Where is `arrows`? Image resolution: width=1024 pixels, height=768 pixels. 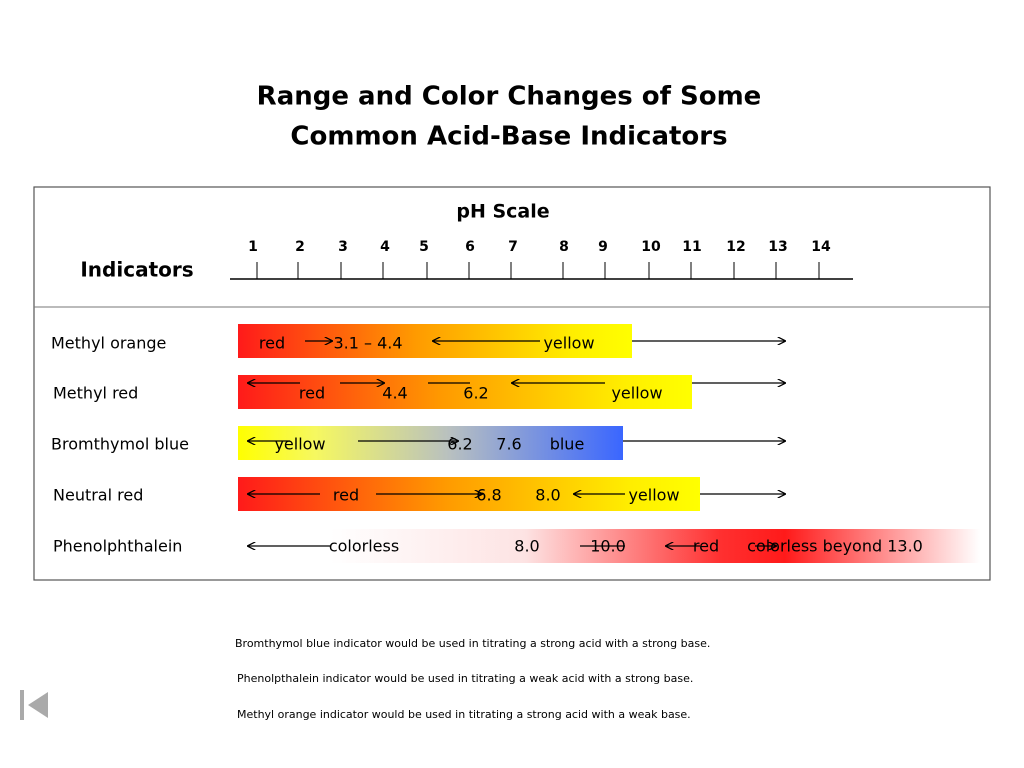
arrows is located at coordinates (516, 443).